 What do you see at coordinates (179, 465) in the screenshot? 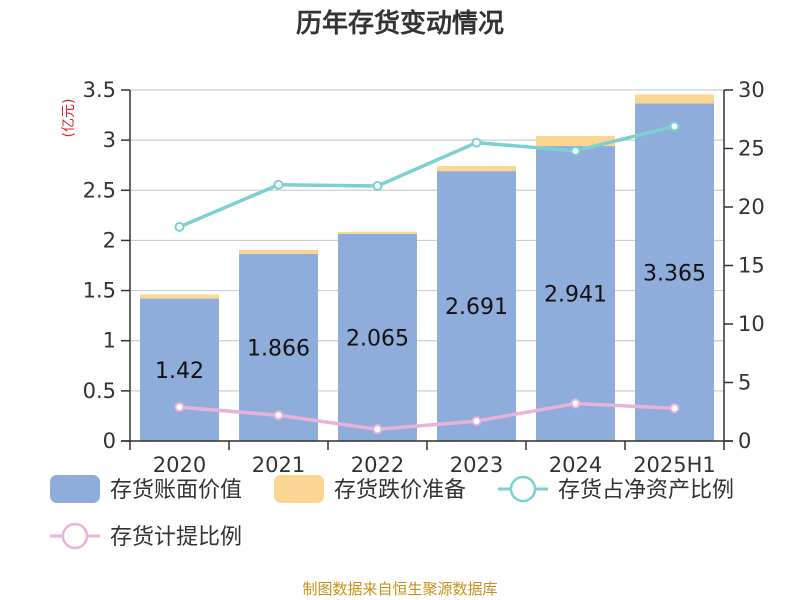
I see `x-axis-tick-label: 2020` at bounding box center [179, 465].